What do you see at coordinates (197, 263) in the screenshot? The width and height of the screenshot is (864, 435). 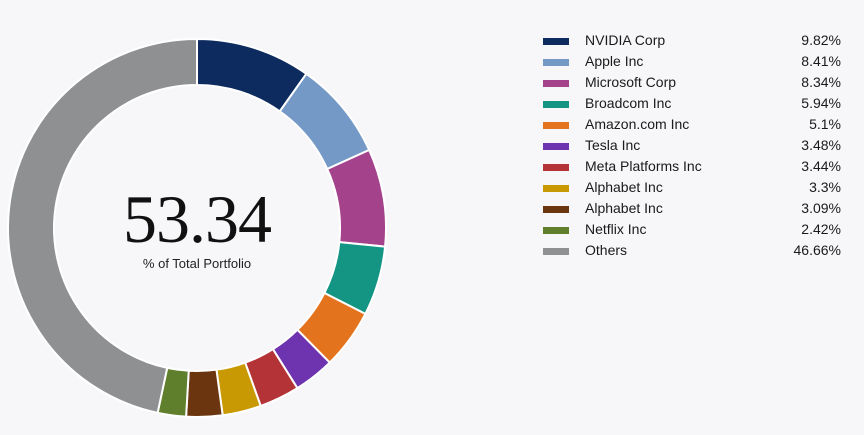 I see `center-total-label: % of Total Portfolio` at bounding box center [197, 263].